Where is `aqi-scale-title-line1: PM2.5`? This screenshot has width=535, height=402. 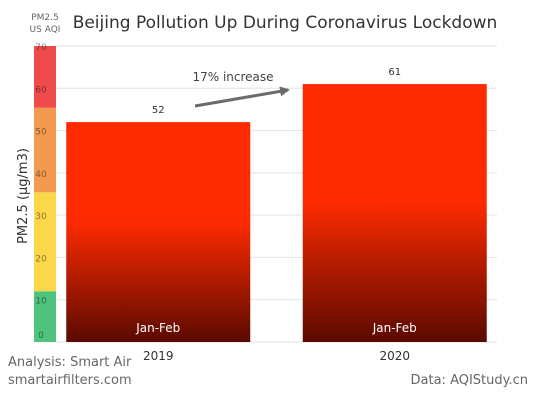 aqi-scale-title-line1: PM2.5 is located at coordinates (45, 18).